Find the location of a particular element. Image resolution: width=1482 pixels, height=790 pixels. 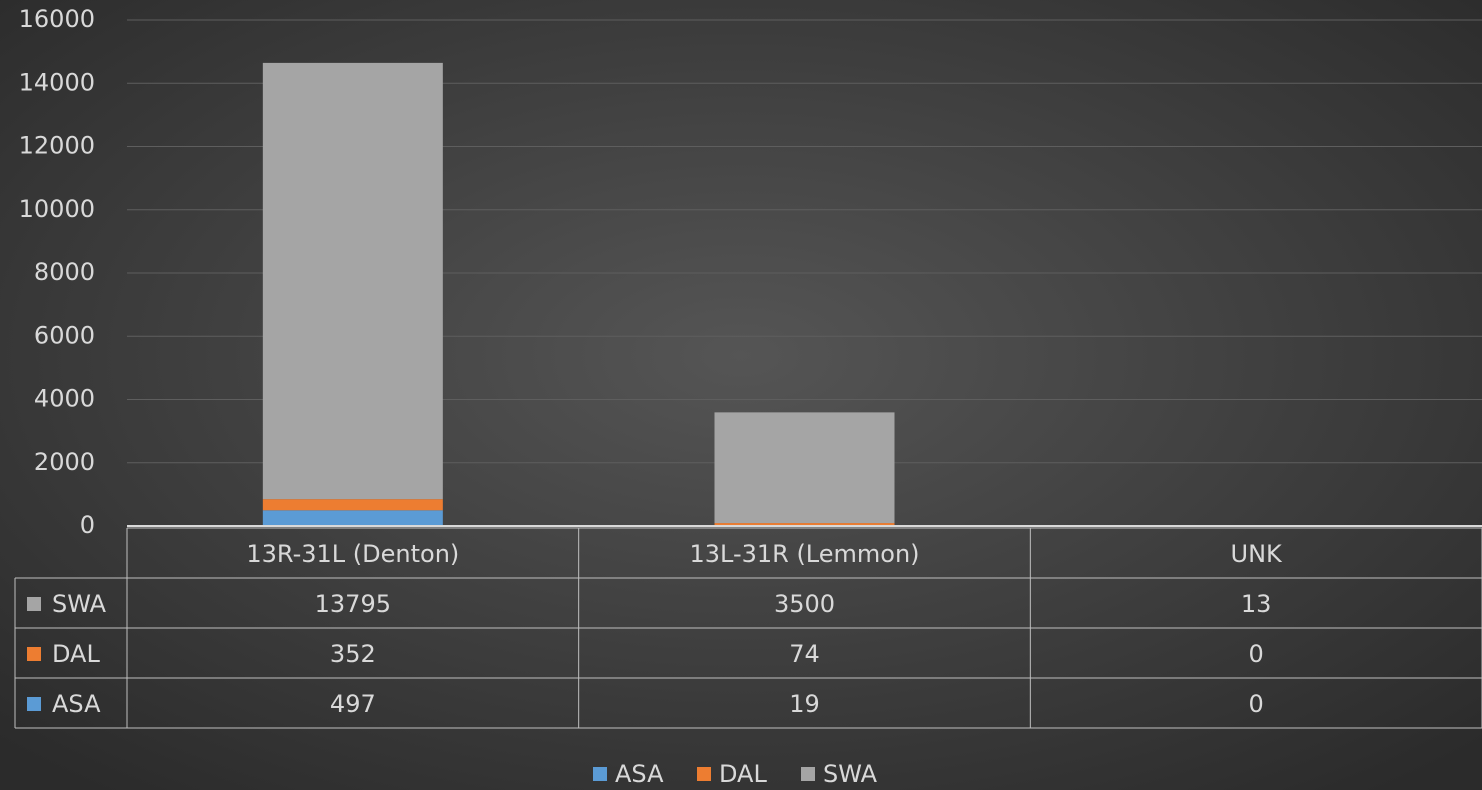

y-tick-label: 0 is located at coordinates (87, 525).